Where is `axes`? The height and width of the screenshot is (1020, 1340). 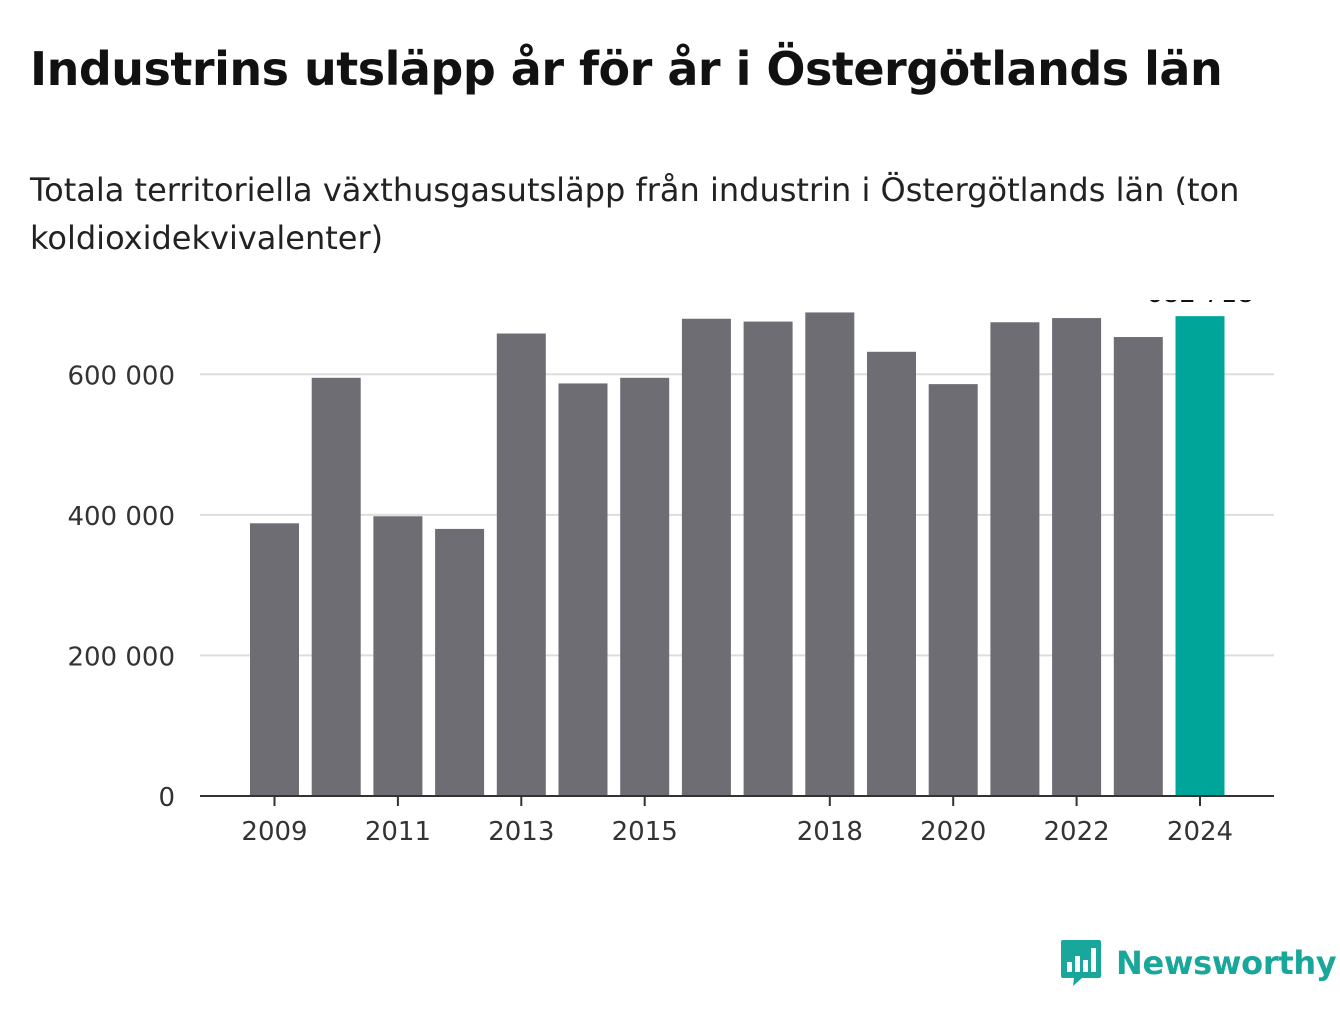 axes is located at coordinates (737, 800).